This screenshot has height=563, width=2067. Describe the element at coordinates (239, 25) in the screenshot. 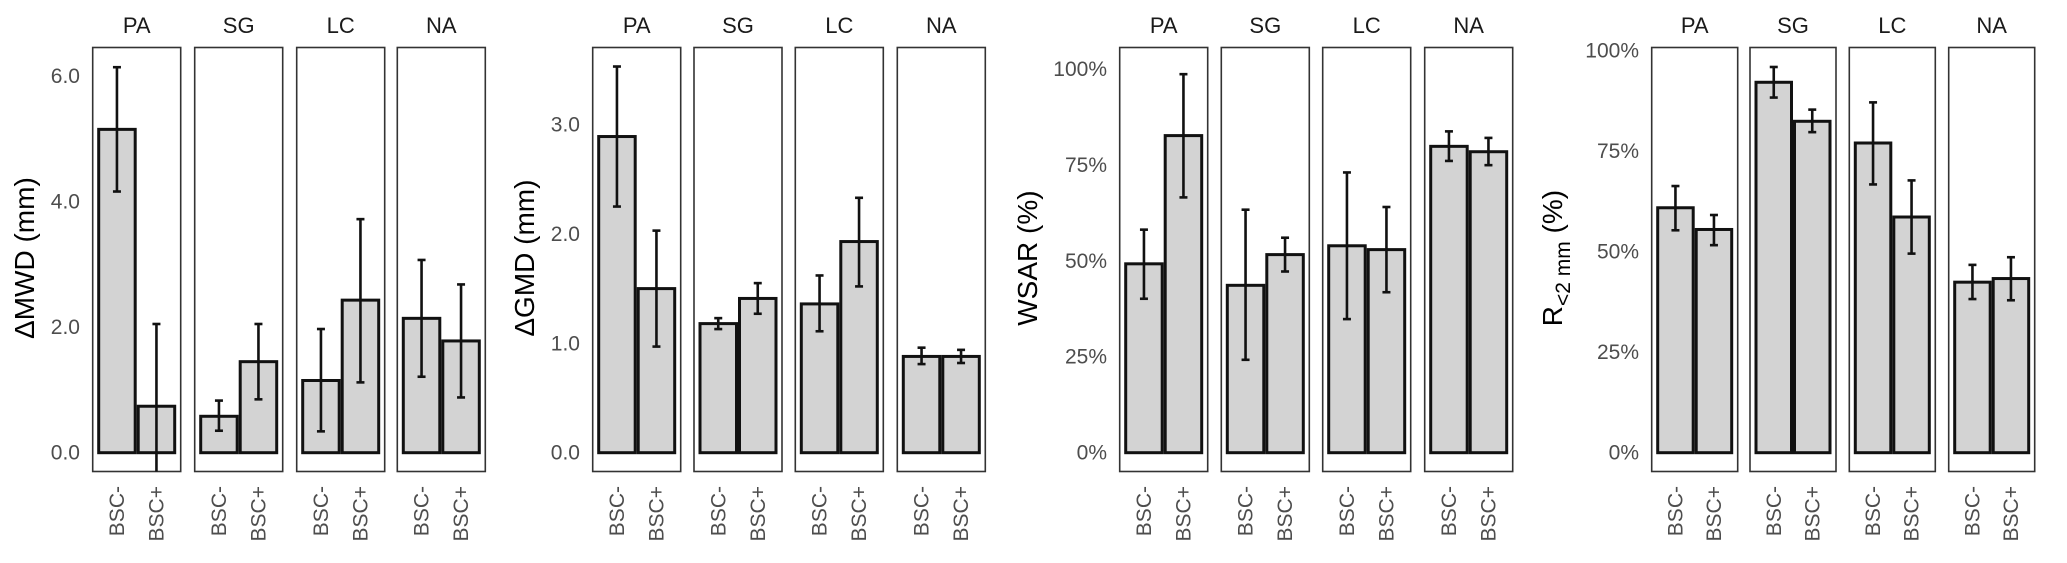

I see `facet-strip-label: SG` at that location.